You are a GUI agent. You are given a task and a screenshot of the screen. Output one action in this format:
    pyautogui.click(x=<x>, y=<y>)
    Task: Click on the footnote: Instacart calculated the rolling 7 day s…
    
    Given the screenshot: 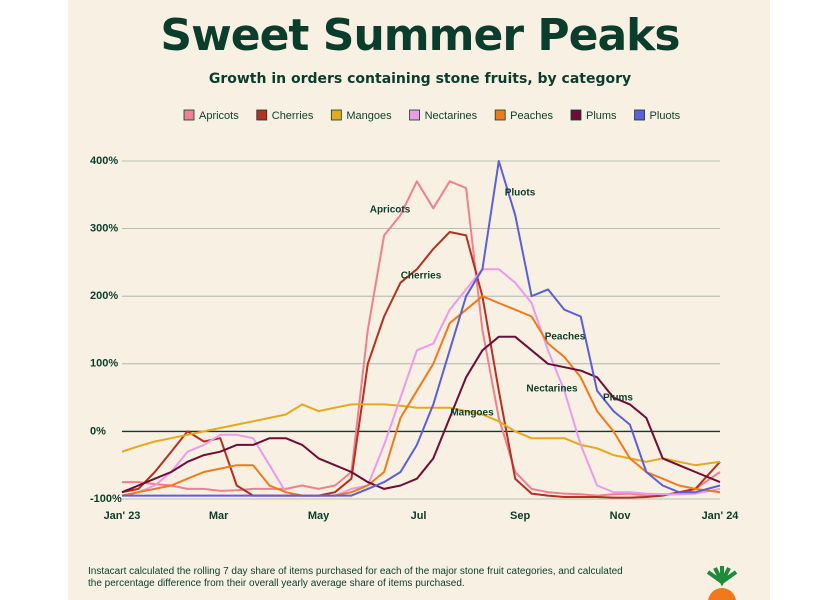 What is the action you would take?
    pyautogui.click(x=355, y=577)
    